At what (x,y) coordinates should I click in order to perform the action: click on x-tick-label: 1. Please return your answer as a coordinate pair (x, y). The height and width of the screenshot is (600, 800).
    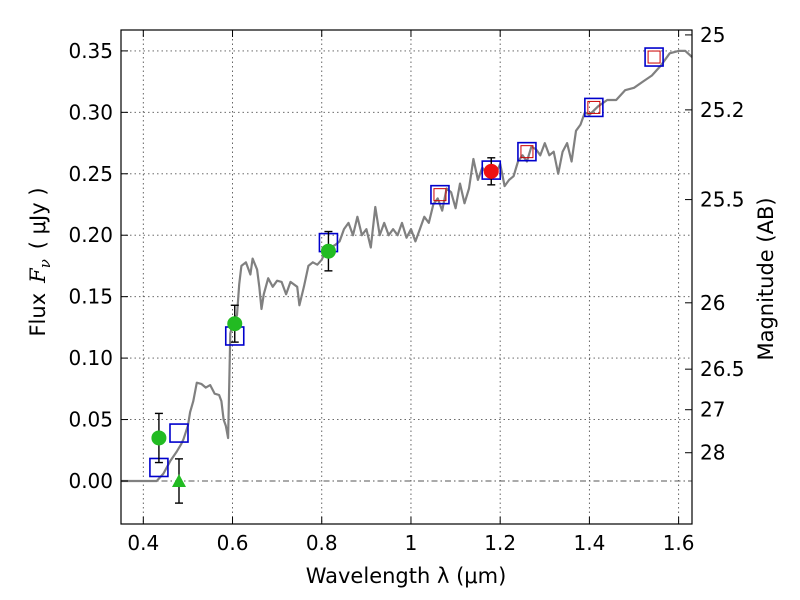
    Looking at the image, I should click on (411, 543).